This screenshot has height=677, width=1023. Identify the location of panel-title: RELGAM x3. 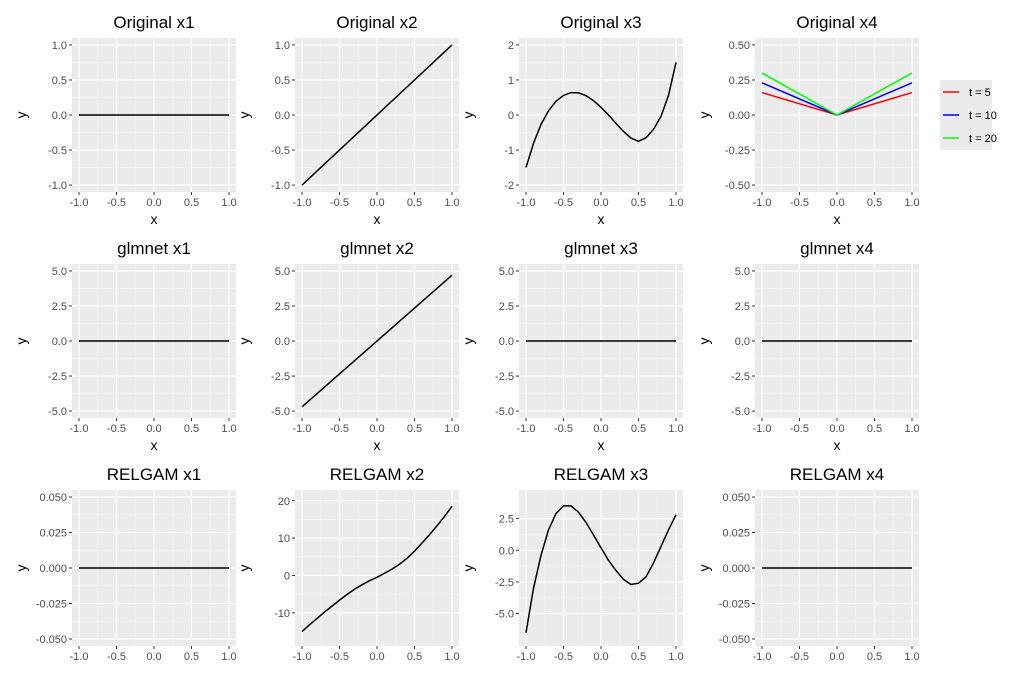
(601, 474).